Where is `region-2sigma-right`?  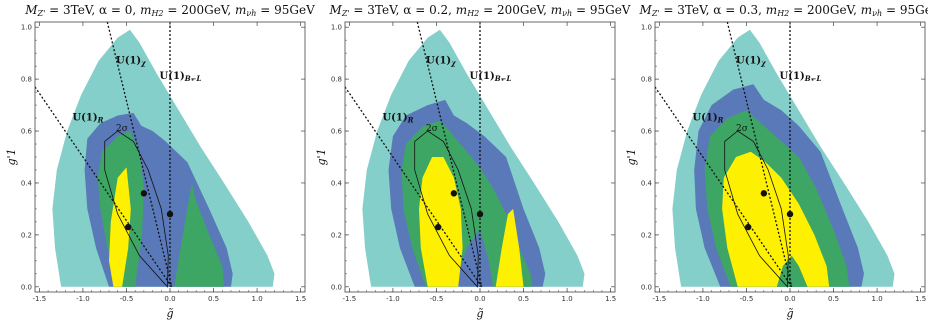
region-2sigma-right is located at coordinates (199, 235).